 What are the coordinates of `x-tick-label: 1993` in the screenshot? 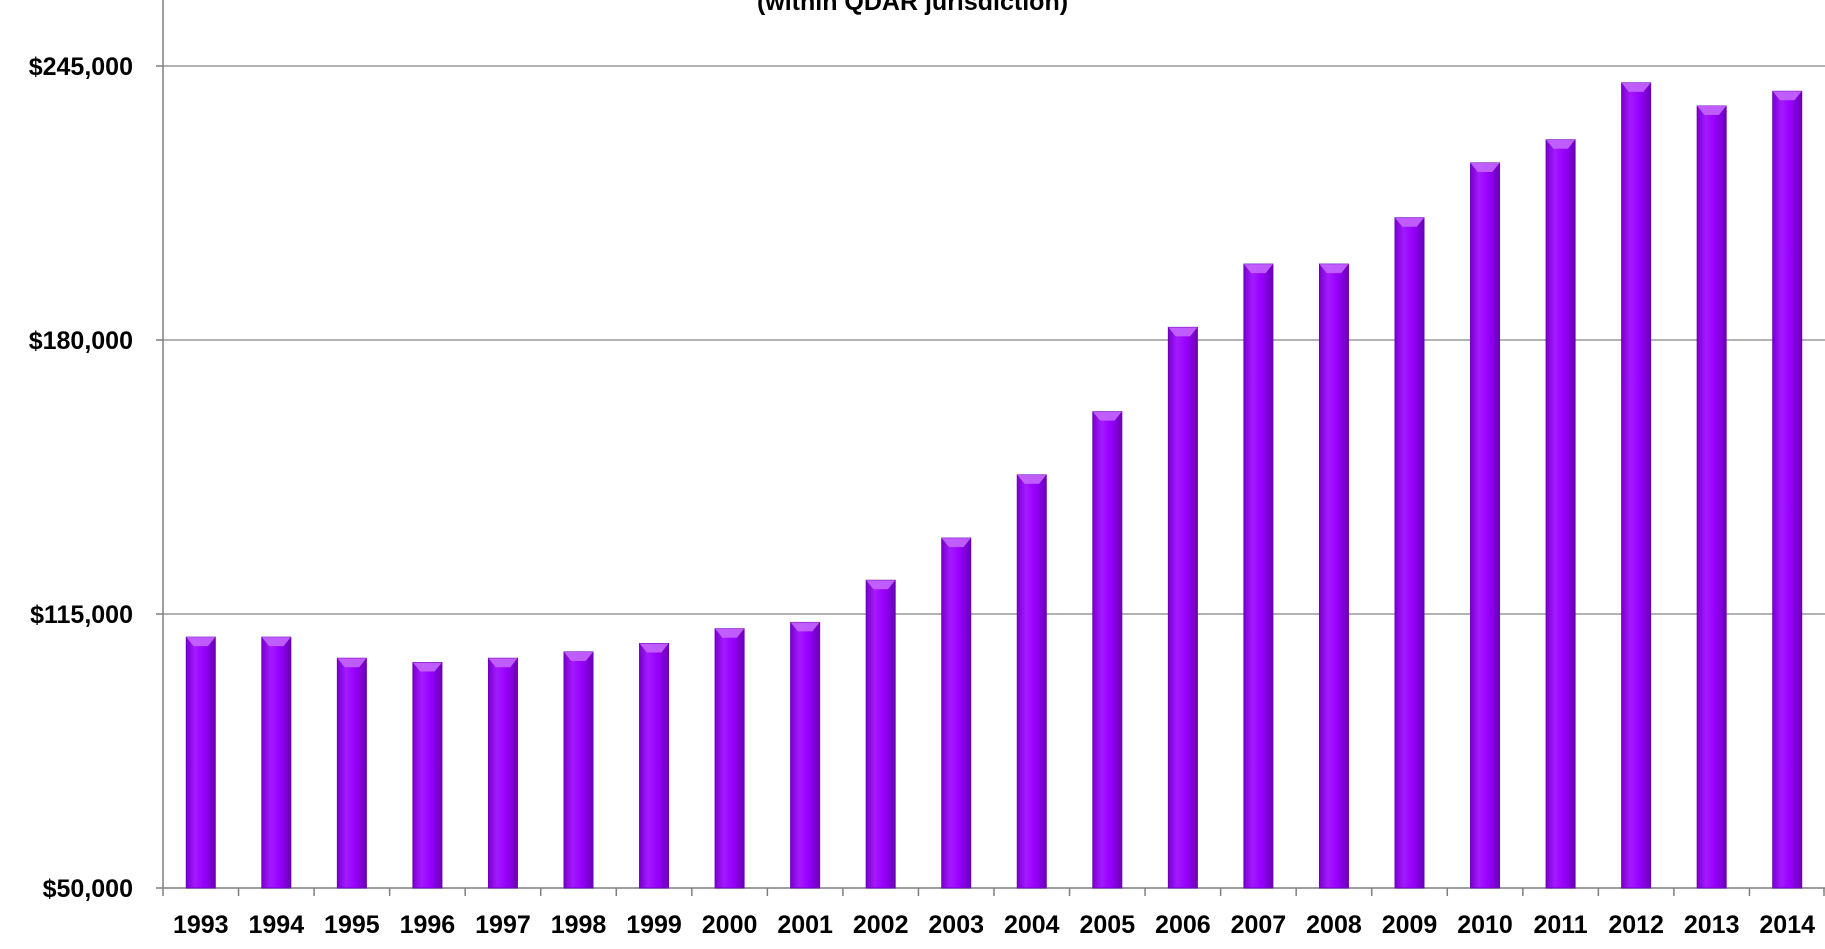 It's located at (201, 925).